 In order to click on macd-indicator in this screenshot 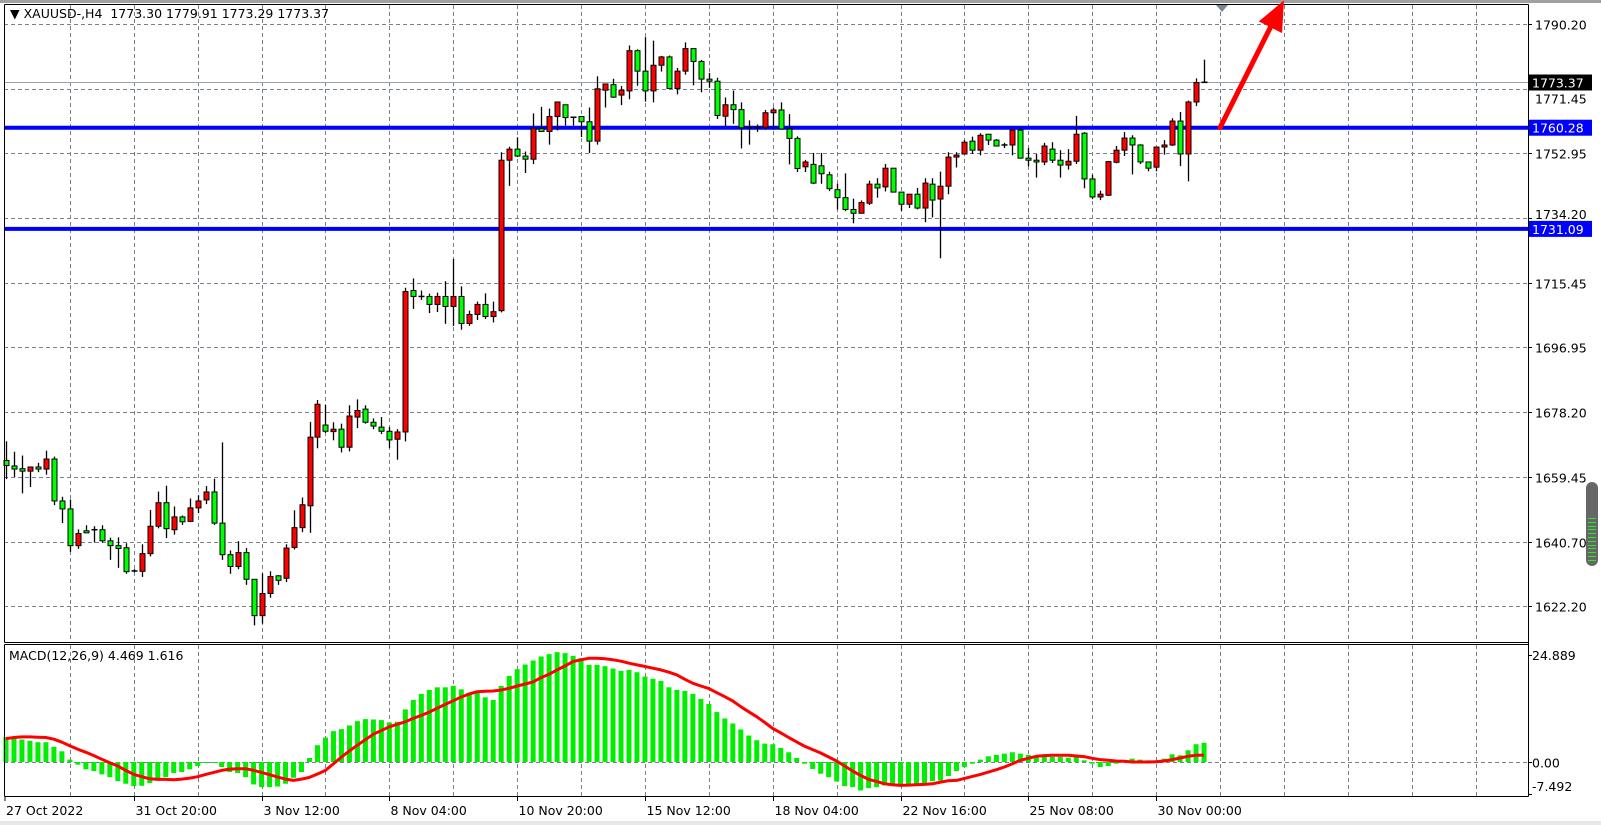, I will do `click(605, 721)`.